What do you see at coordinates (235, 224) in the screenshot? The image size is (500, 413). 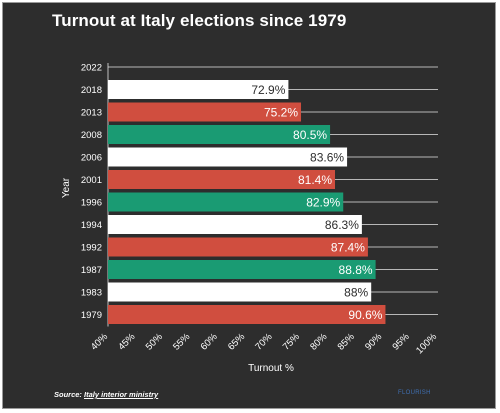 I see `bar-1994` at bounding box center [235, 224].